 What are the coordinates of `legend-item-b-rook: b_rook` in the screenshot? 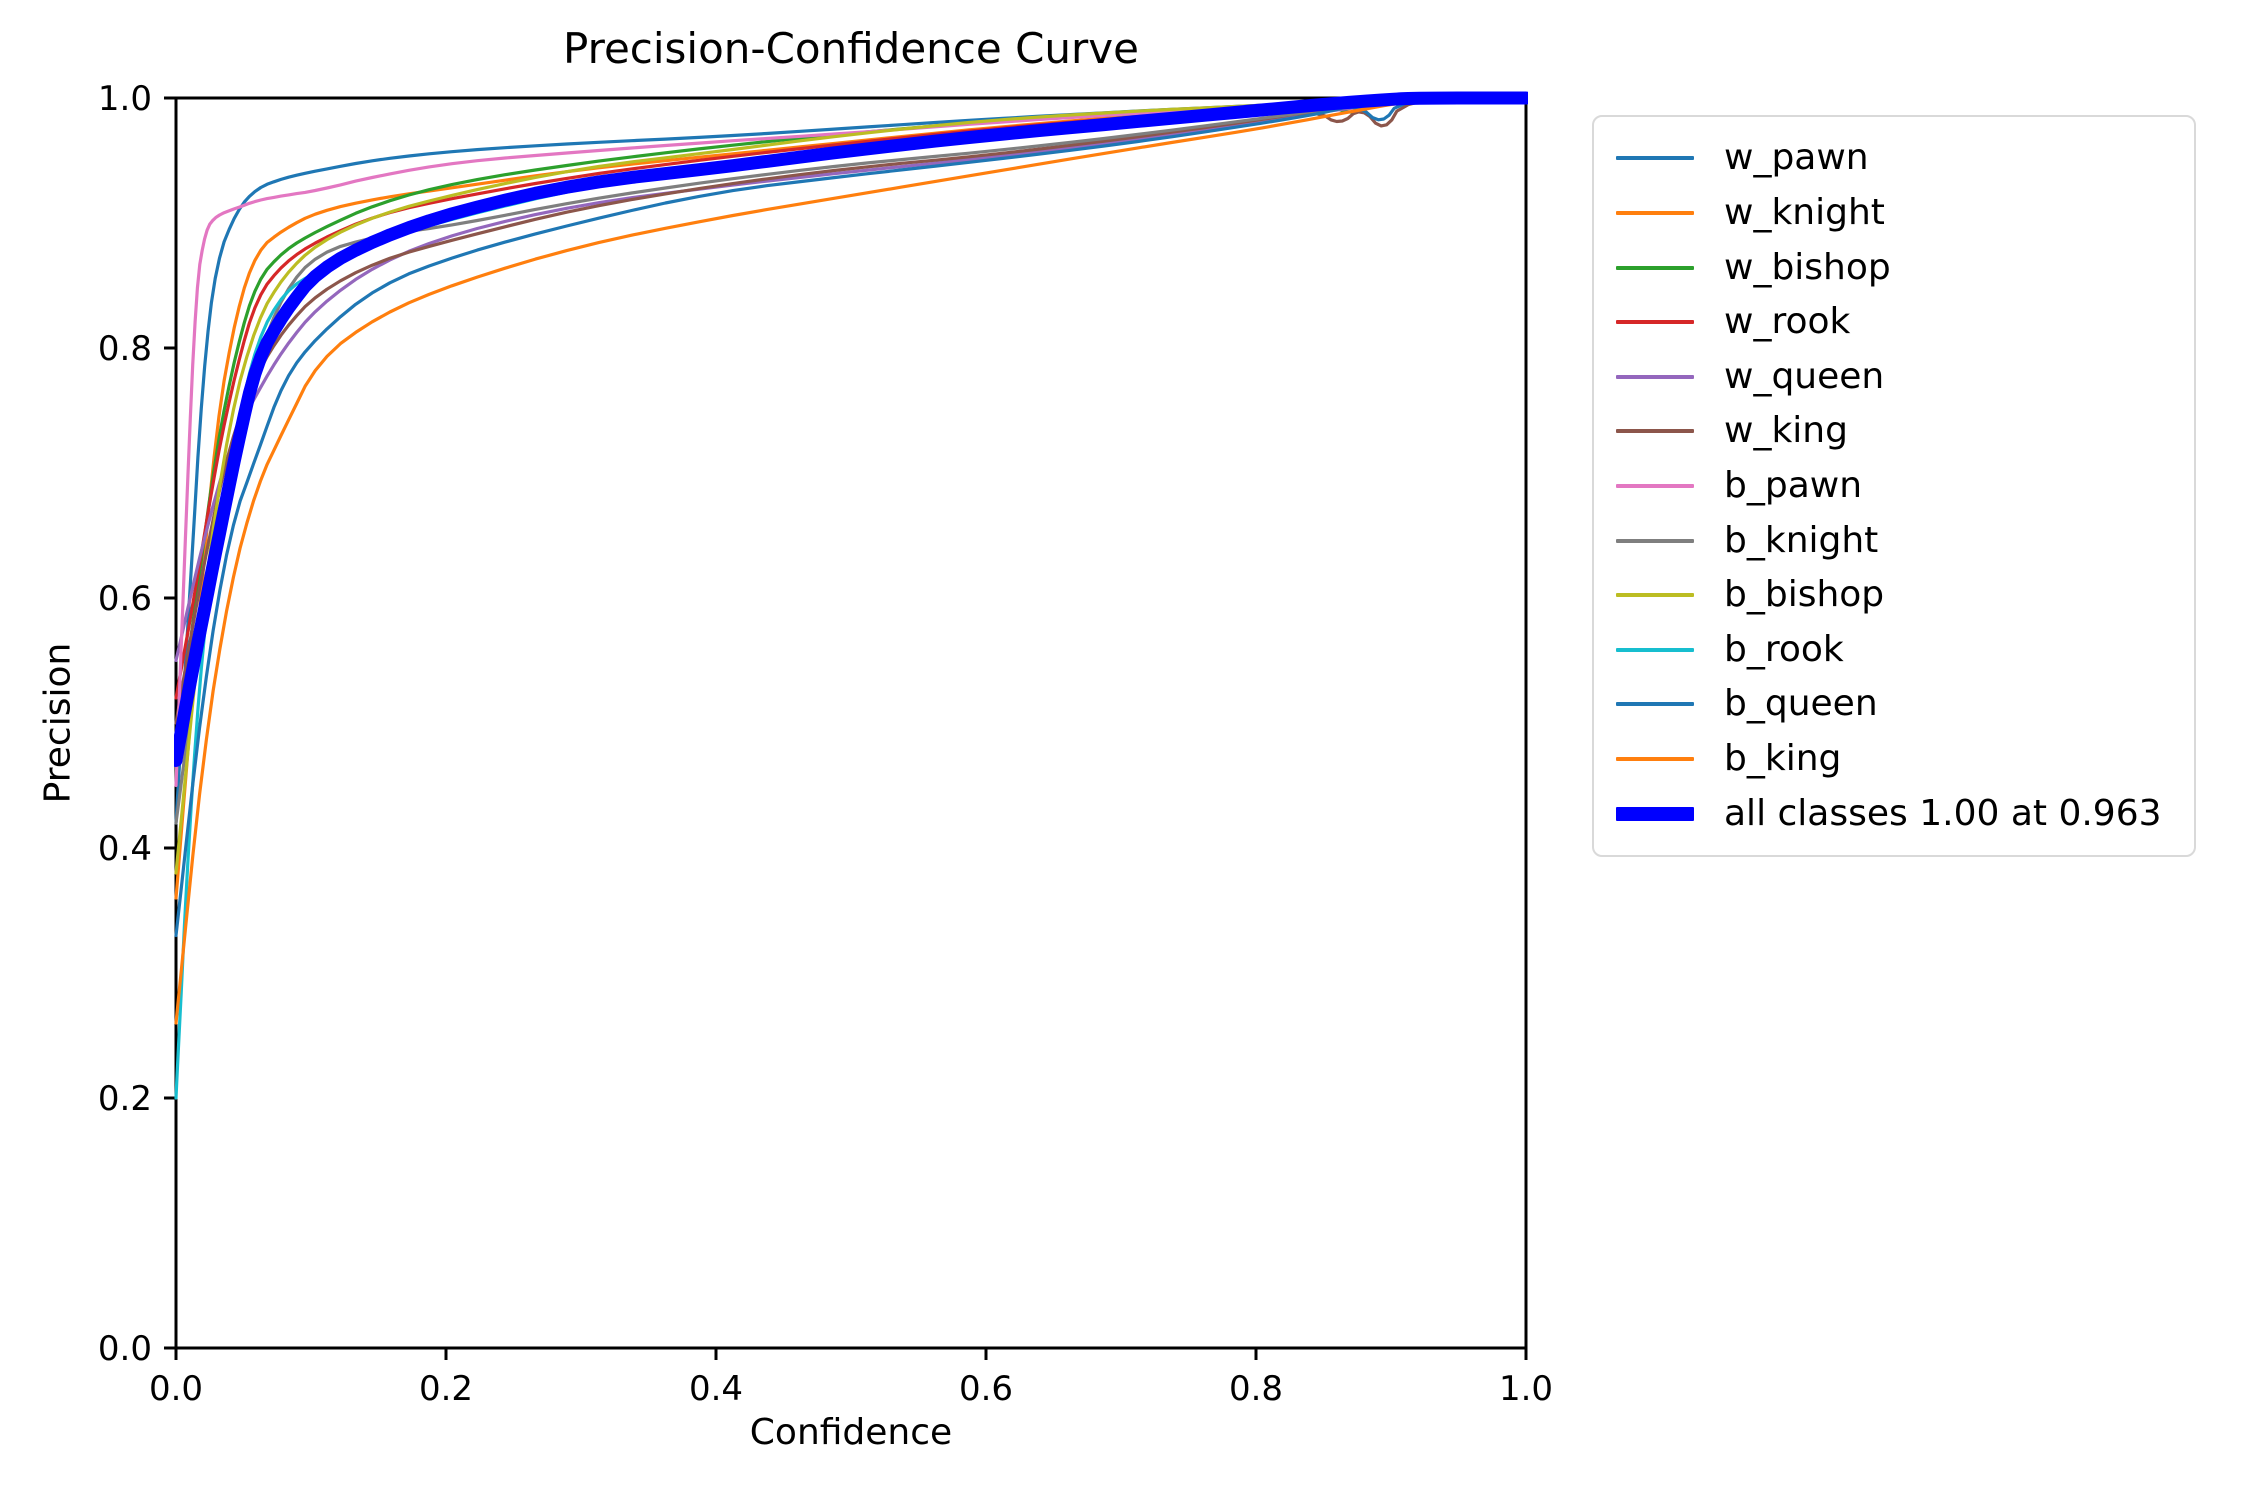 It's located at (1894, 649).